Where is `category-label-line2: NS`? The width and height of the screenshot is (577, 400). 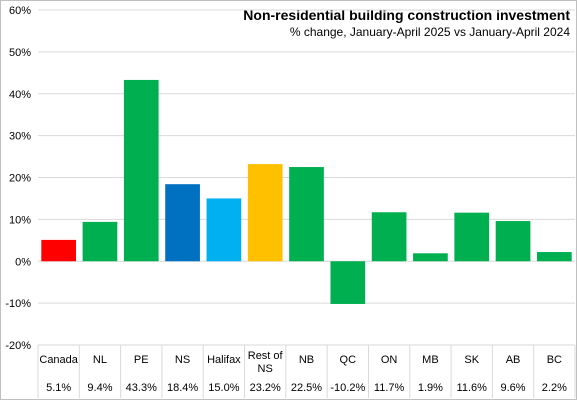 category-label-line2: NS is located at coordinates (265, 369).